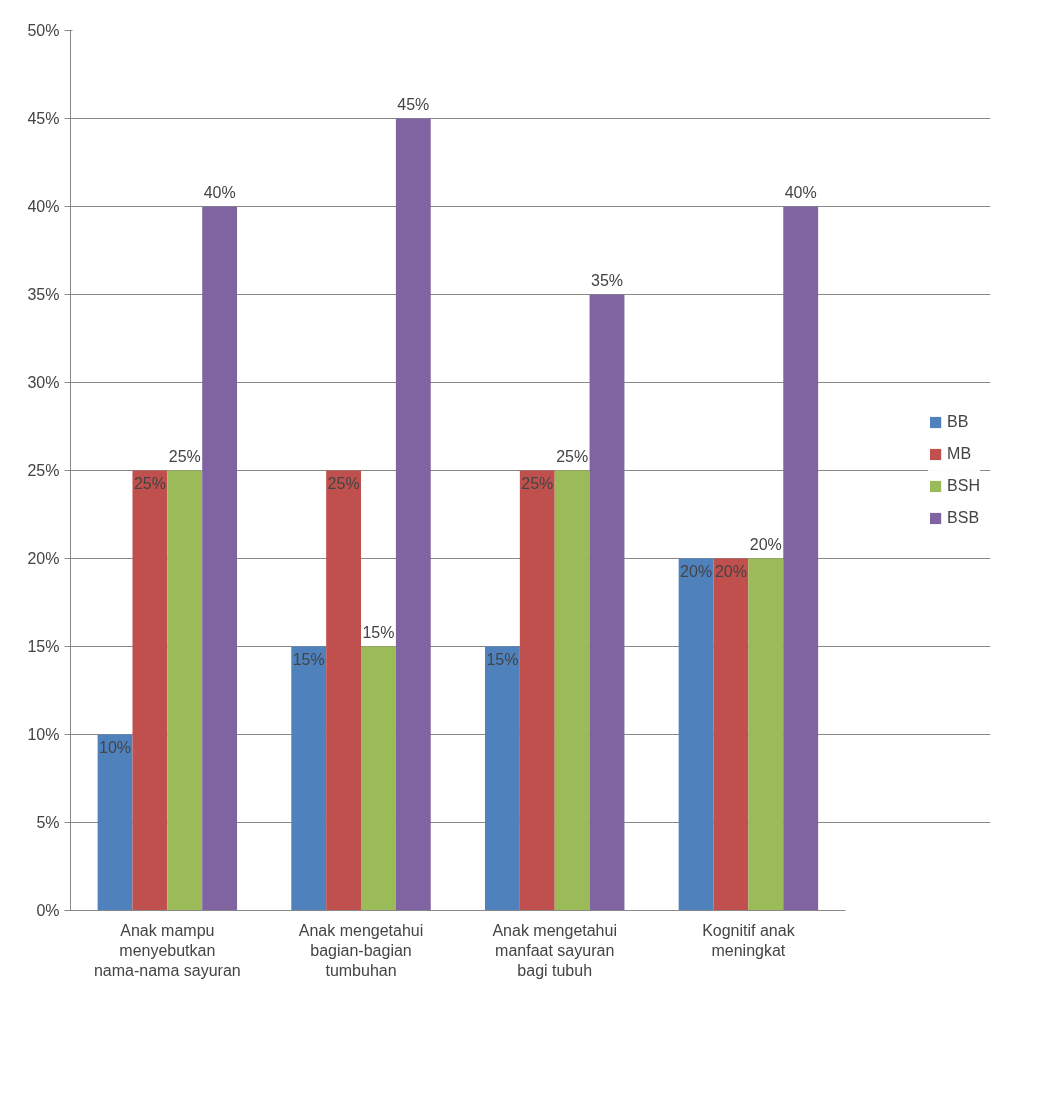 This screenshot has height=1099, width=1060. What do you see at coordinates (43, 382) in the screenshot?
I see `y-tick-label: 30%` at bounding box center [43, 382].